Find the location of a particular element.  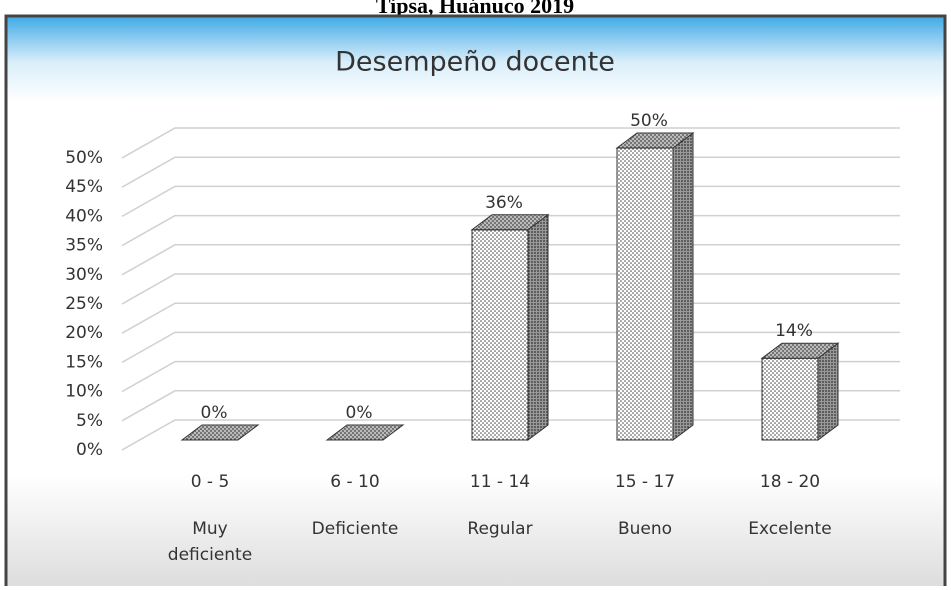

group-label: Muy deficiente is located at coordinates (210, 542).